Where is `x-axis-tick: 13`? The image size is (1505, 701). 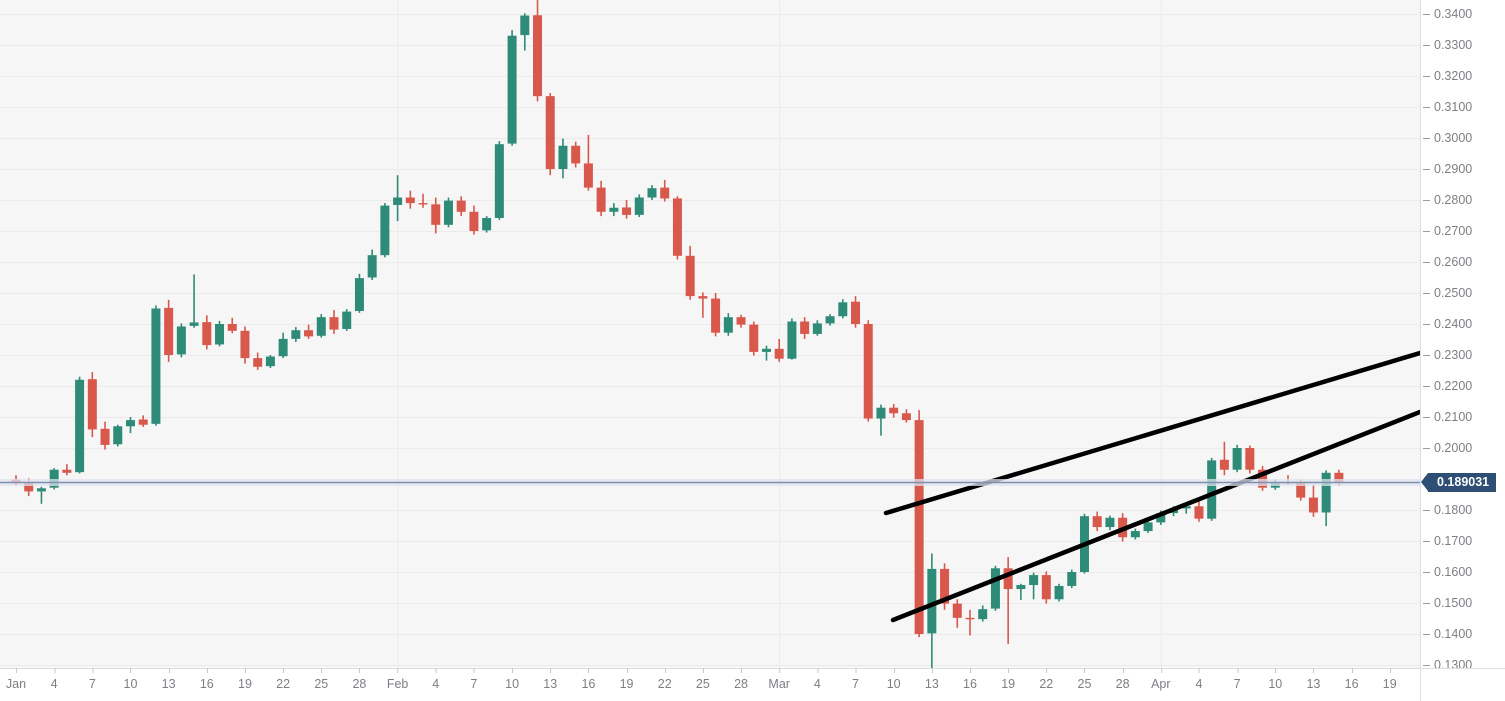
x-axis-tick: 13 is located at coordinates (550, 679).